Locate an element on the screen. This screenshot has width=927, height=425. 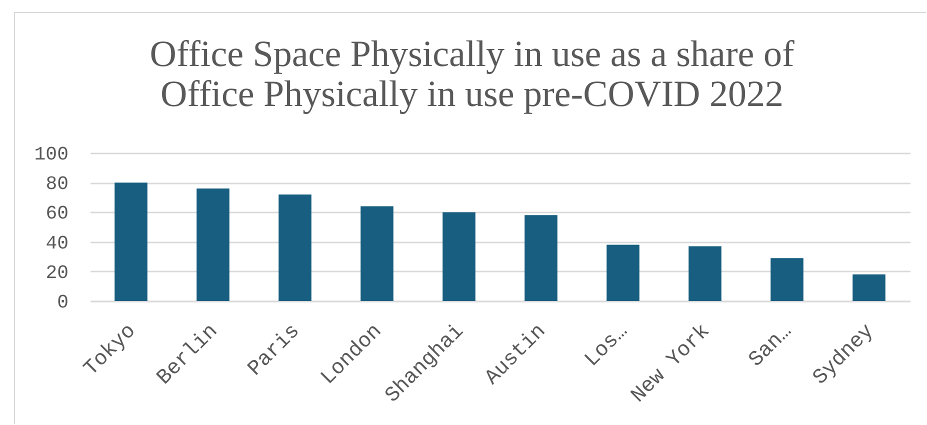
y-tick-label: 0 is located at coordinates (62, 303).